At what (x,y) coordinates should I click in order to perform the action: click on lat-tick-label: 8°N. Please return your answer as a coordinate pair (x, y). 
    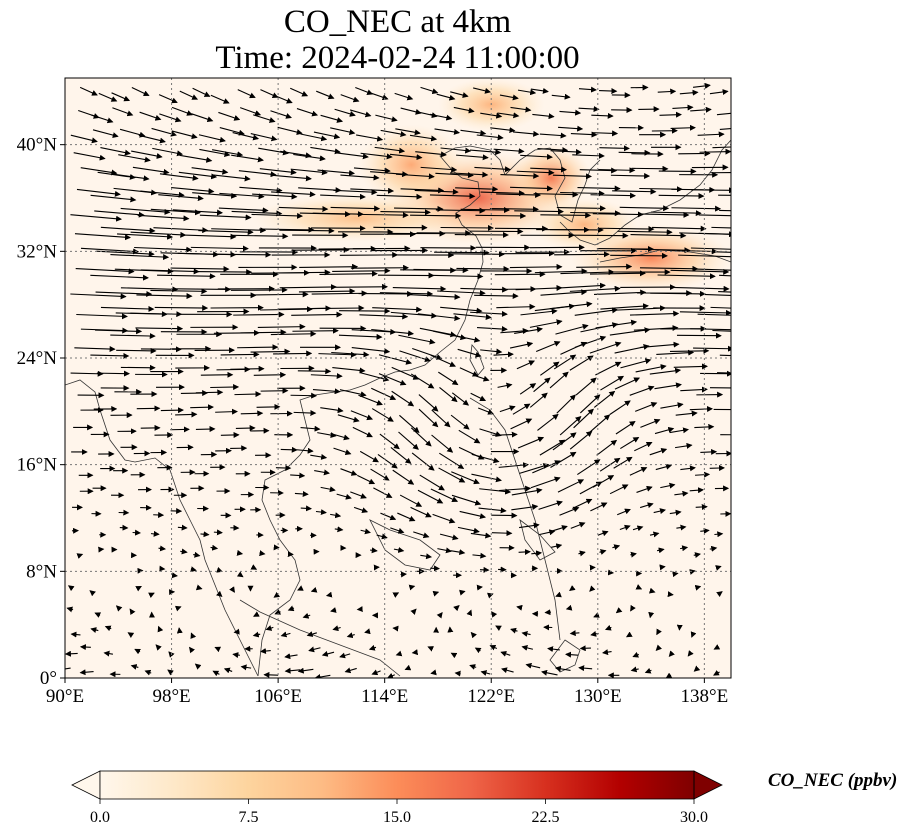
    Looking at the image, I should click on (41, 571).